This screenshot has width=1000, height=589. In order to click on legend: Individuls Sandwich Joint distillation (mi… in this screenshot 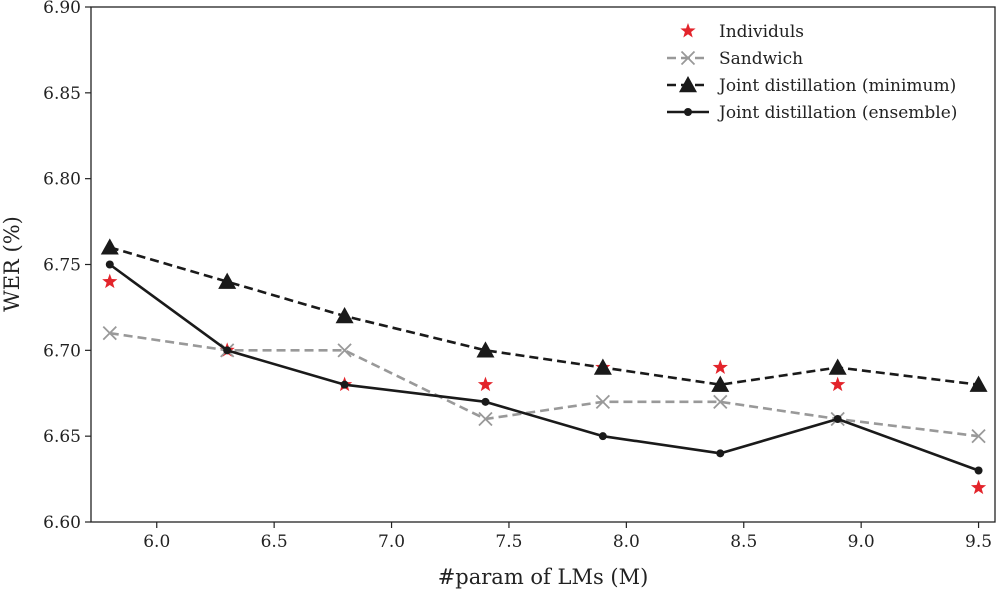, I will do `click(812, 72)`.